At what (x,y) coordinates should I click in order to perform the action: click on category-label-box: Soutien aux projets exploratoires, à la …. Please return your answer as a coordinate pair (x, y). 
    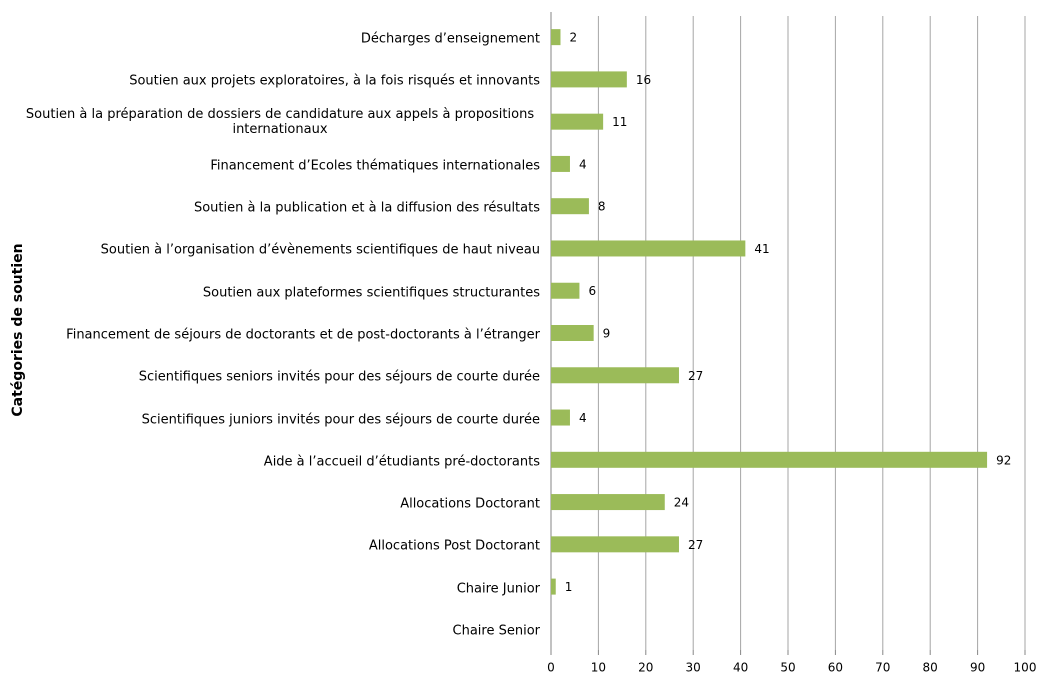
    Looking at the image, I should click on (280, 79).